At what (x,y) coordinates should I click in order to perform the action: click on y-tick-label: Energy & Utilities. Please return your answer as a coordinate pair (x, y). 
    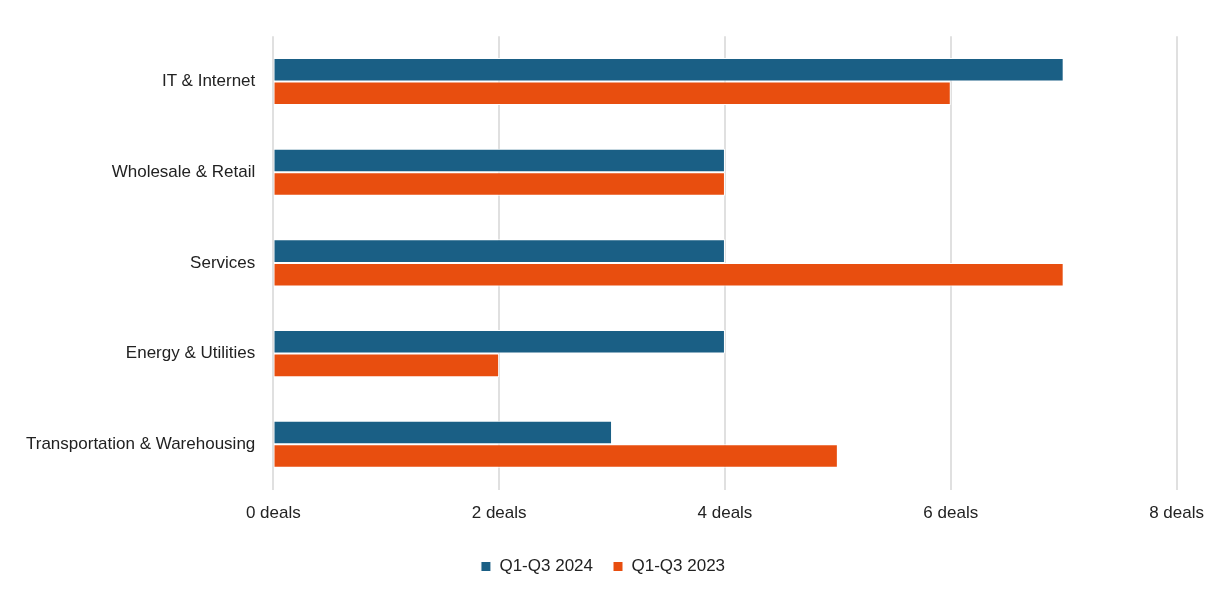
    Looking at the image, I should click on (190, 353).